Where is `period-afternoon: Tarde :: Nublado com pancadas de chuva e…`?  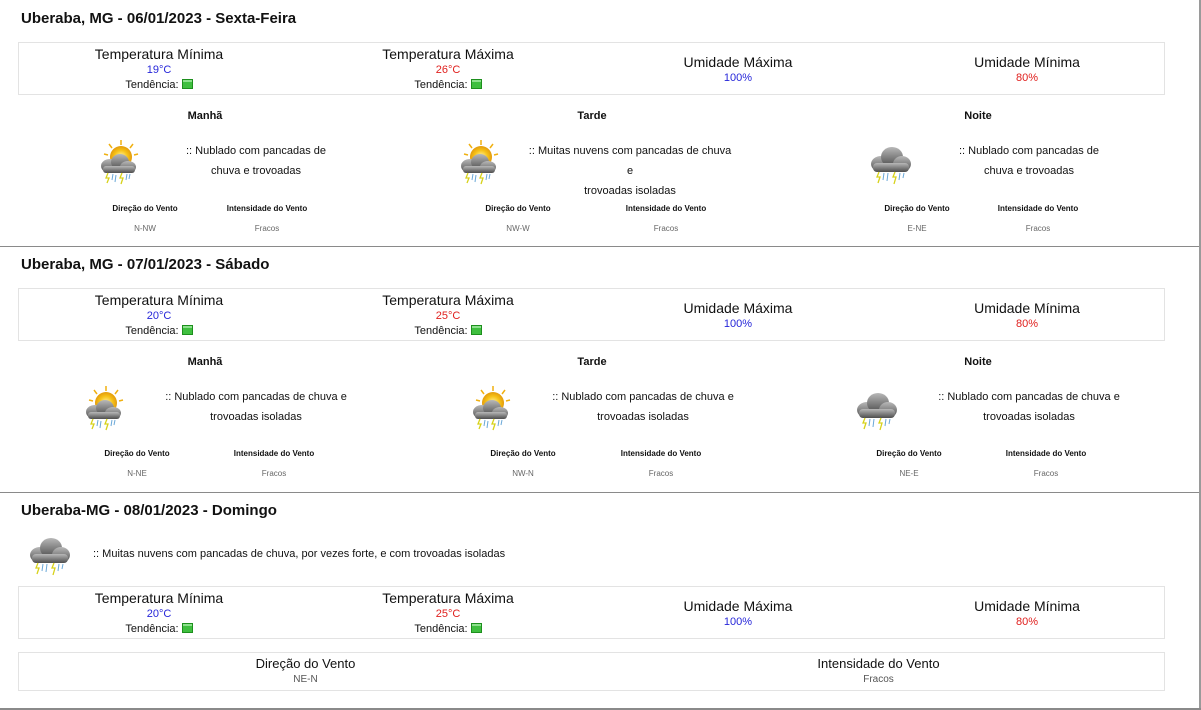
period-afternoon: Tarde :: Nublado com pancadas de chuva e… is located at coordinates (592, 419).